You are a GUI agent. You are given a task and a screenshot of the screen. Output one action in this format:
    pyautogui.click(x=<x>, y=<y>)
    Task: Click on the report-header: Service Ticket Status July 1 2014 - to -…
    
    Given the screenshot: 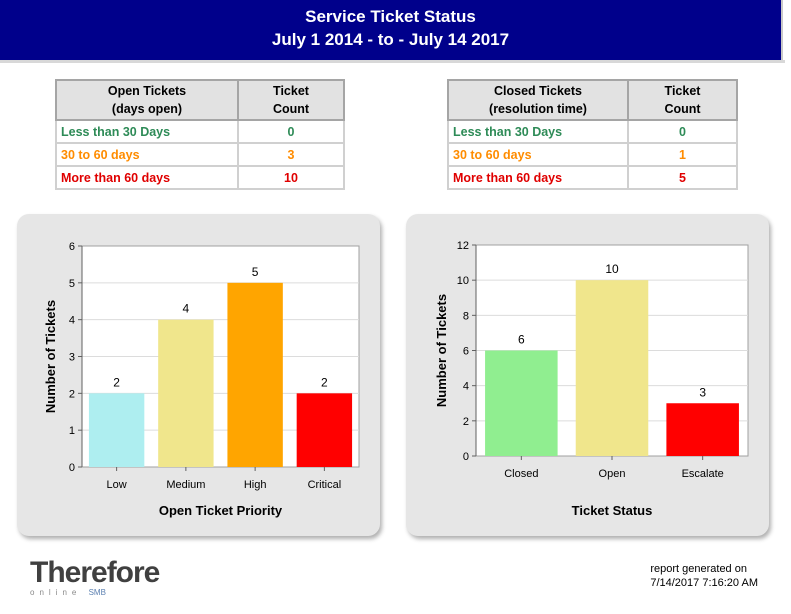 What is the action you would take?
    pyautogui.click(x=391, y=30)
    